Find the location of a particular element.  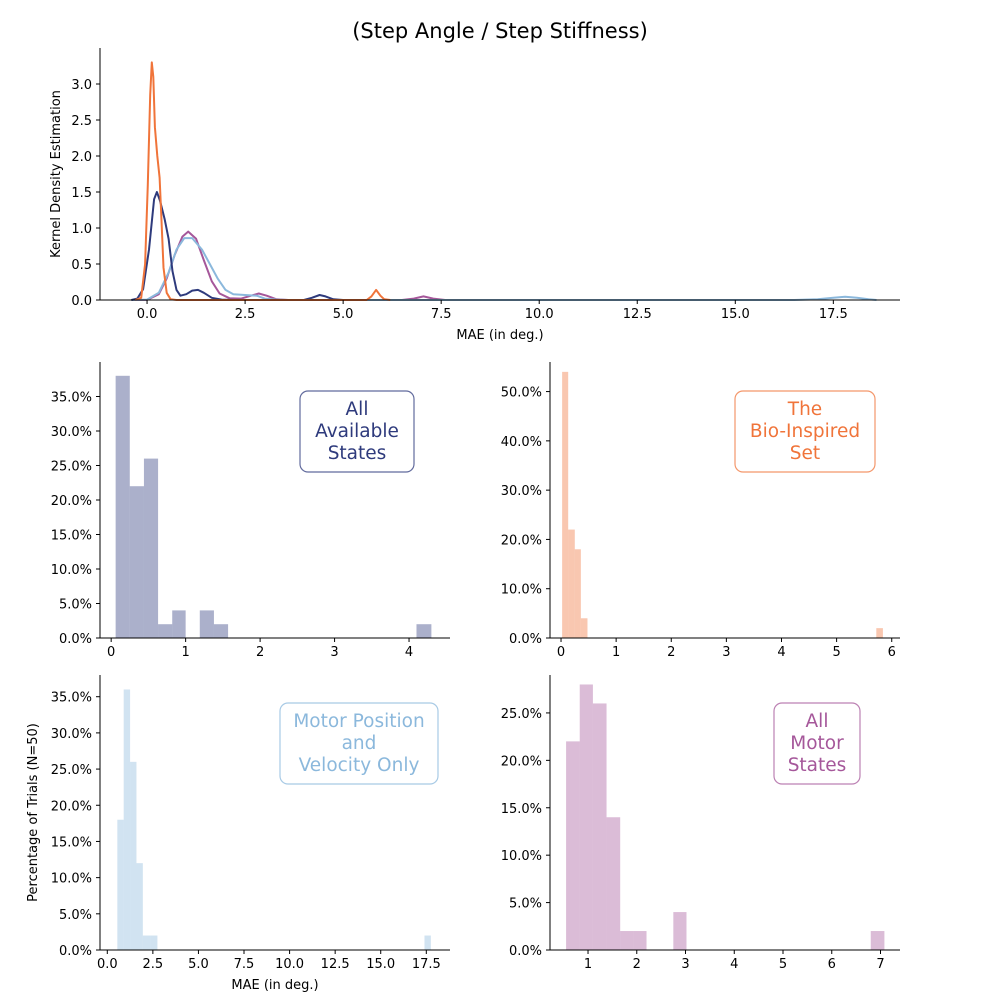

y-axis-label: Percentage of Trials (N=50) is located at coordinates (33, 812).